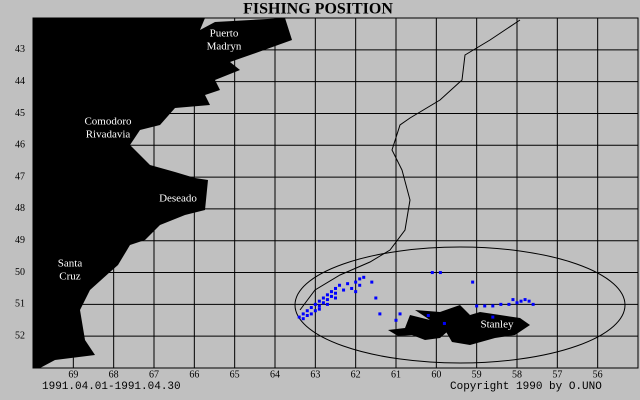  What do you see at coordinates (356, 374) in the screenshot?
I see `x-tick-label: 62` at bounding box center [356, 374].